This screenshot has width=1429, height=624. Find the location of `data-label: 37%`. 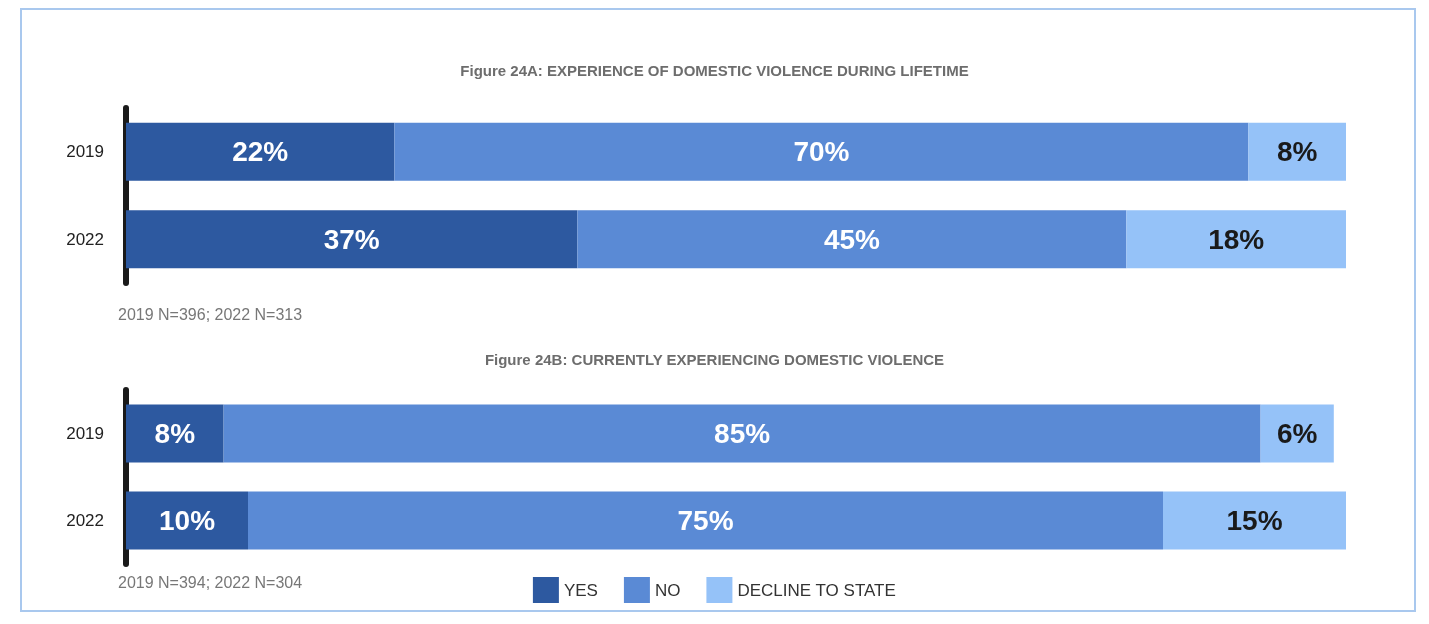

data-label: 37% is located at coordinates (351, 239).